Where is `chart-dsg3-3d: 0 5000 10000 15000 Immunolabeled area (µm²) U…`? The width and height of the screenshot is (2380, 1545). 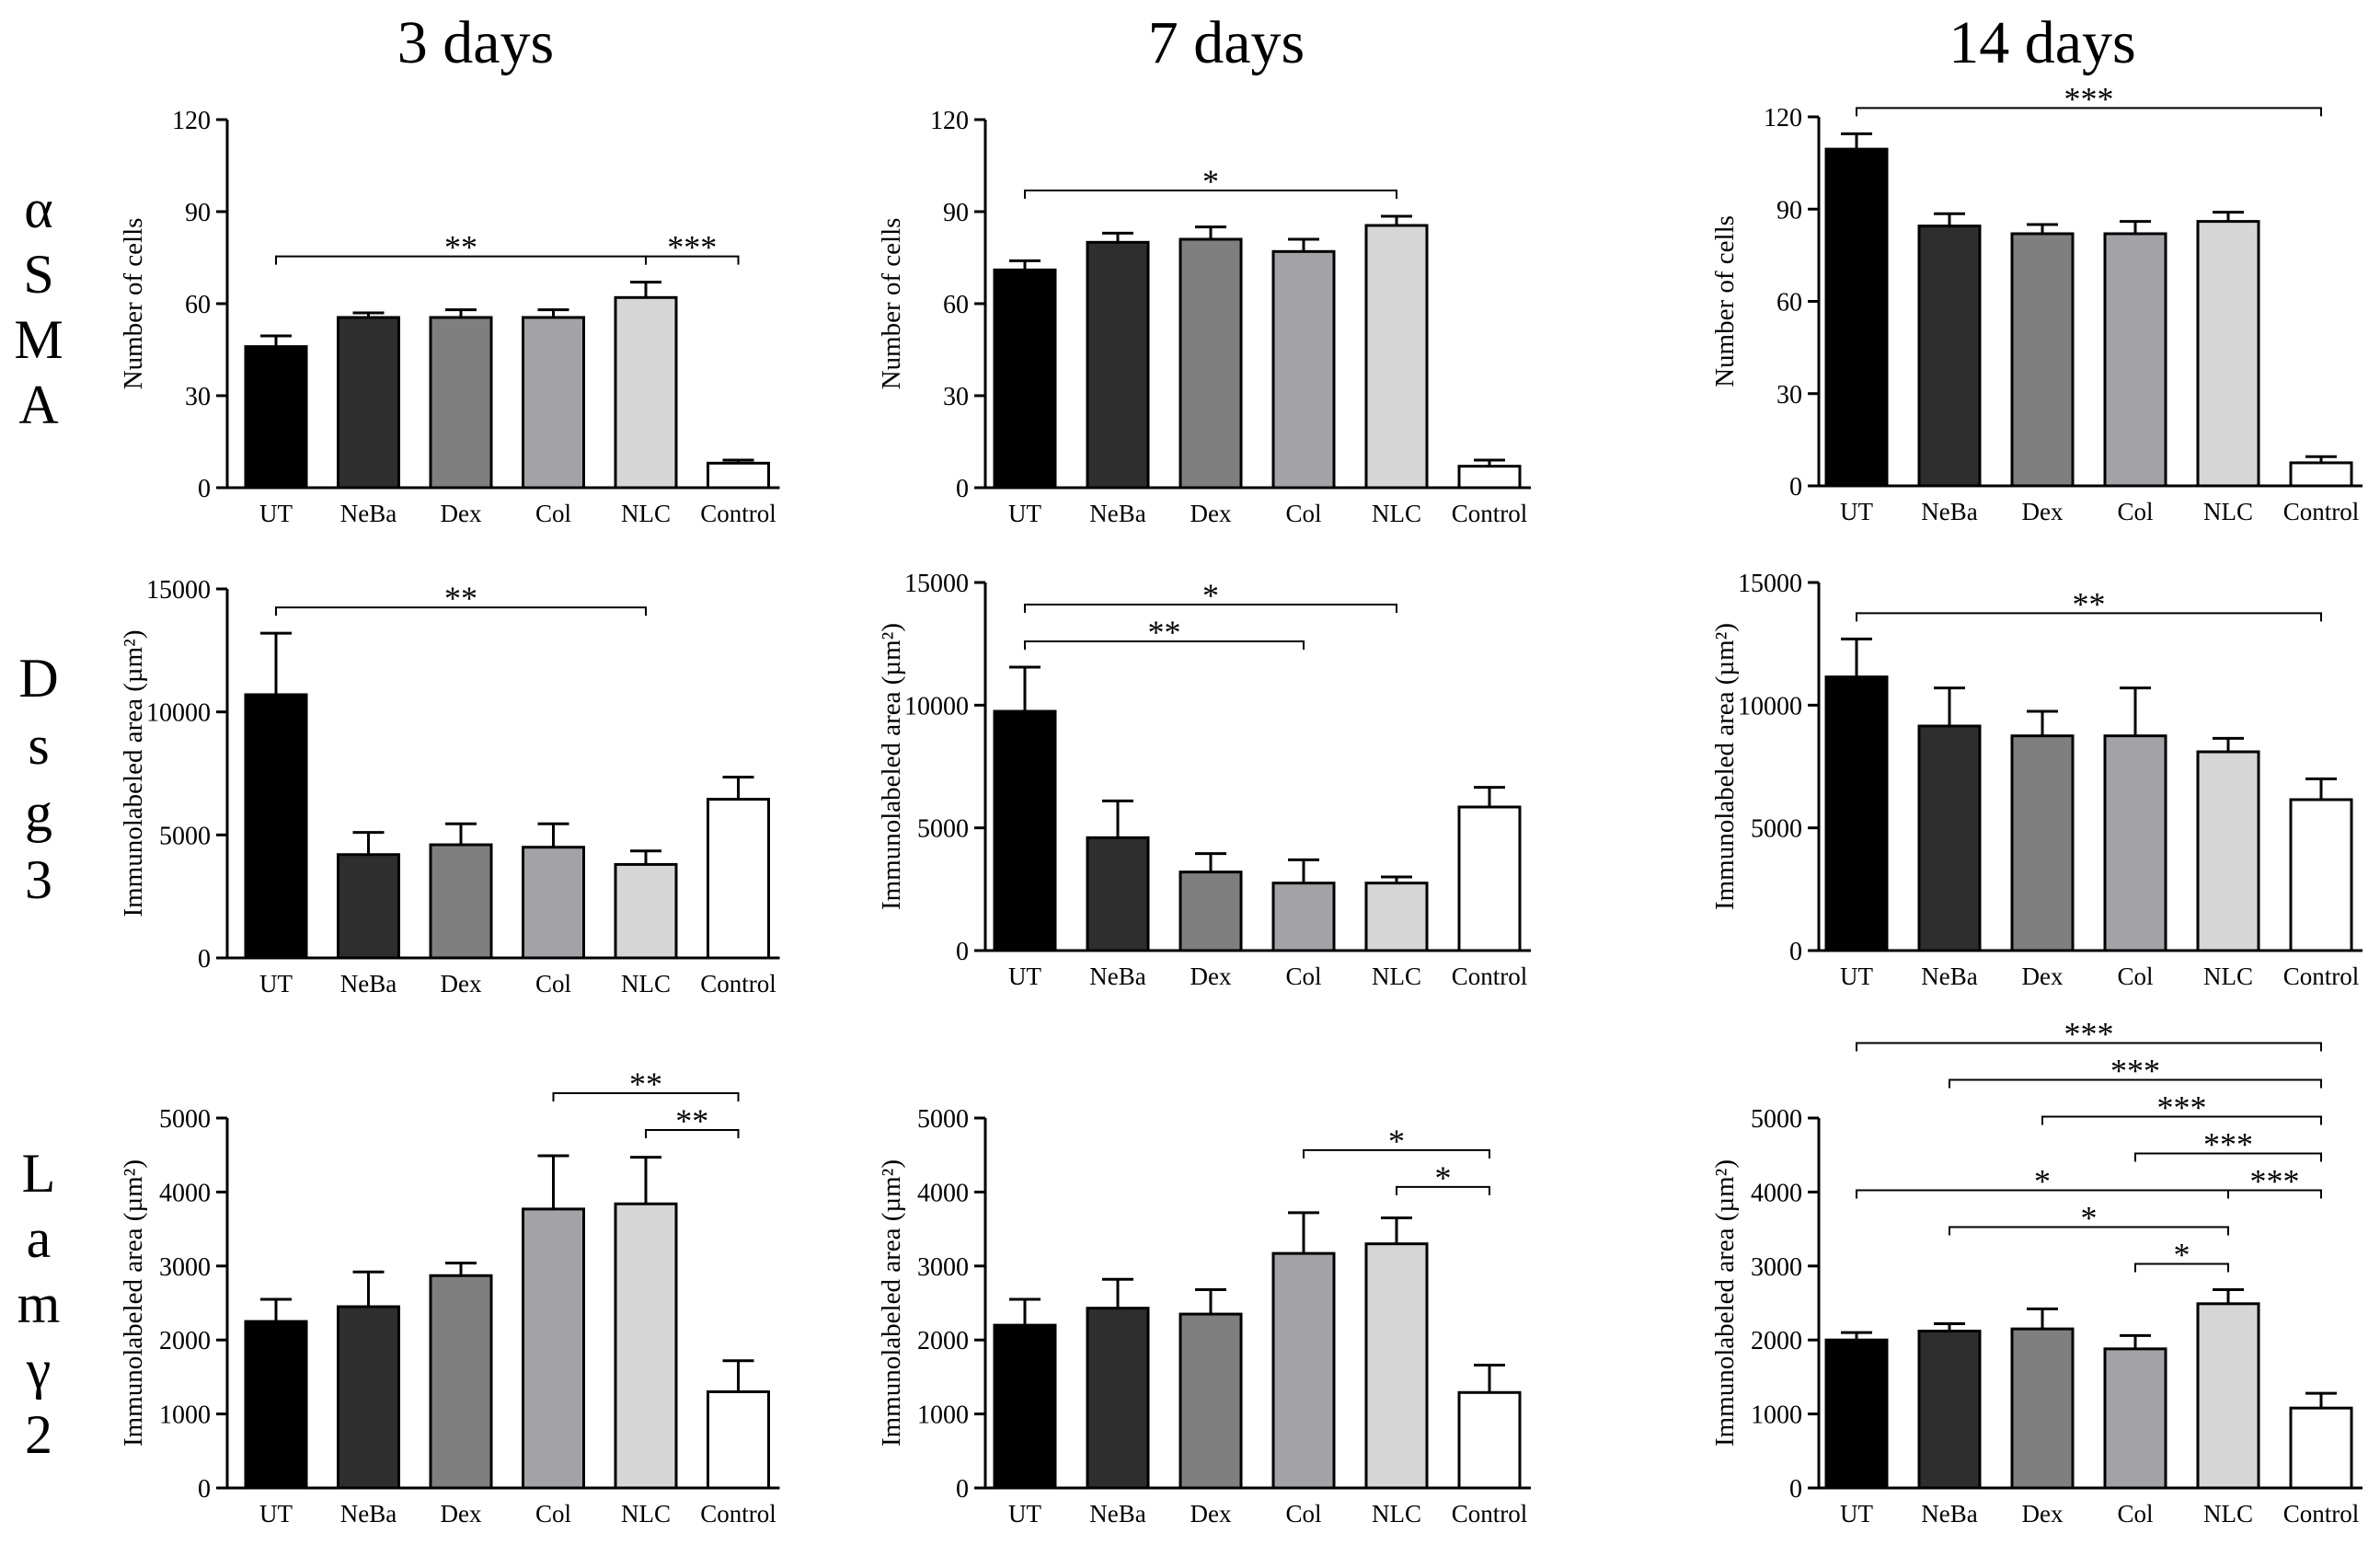
chart-dsg3-3d: 0 5000 10000 15000 Immunolabeled area (µm²) U… is located at coordinates (449, 787).